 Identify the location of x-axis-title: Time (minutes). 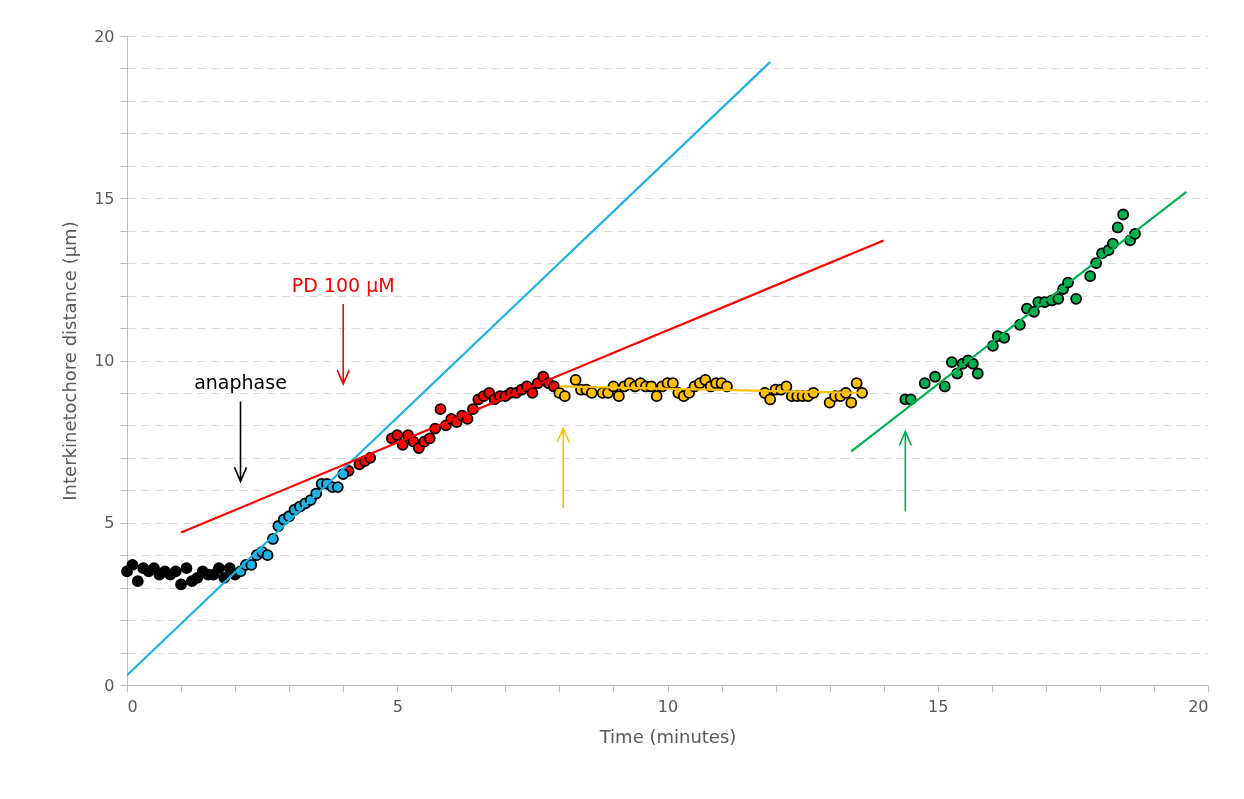
(667, 736).